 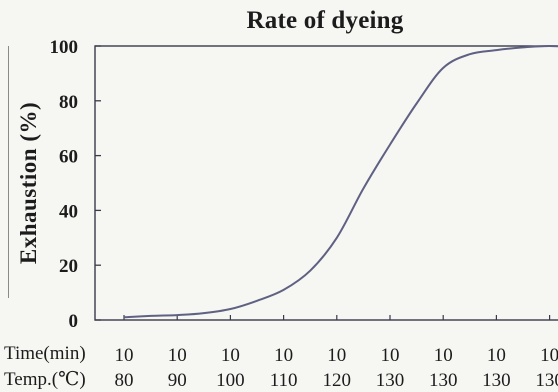 I want to click on temp-tick-label: 100, so click(x=230, y=380).